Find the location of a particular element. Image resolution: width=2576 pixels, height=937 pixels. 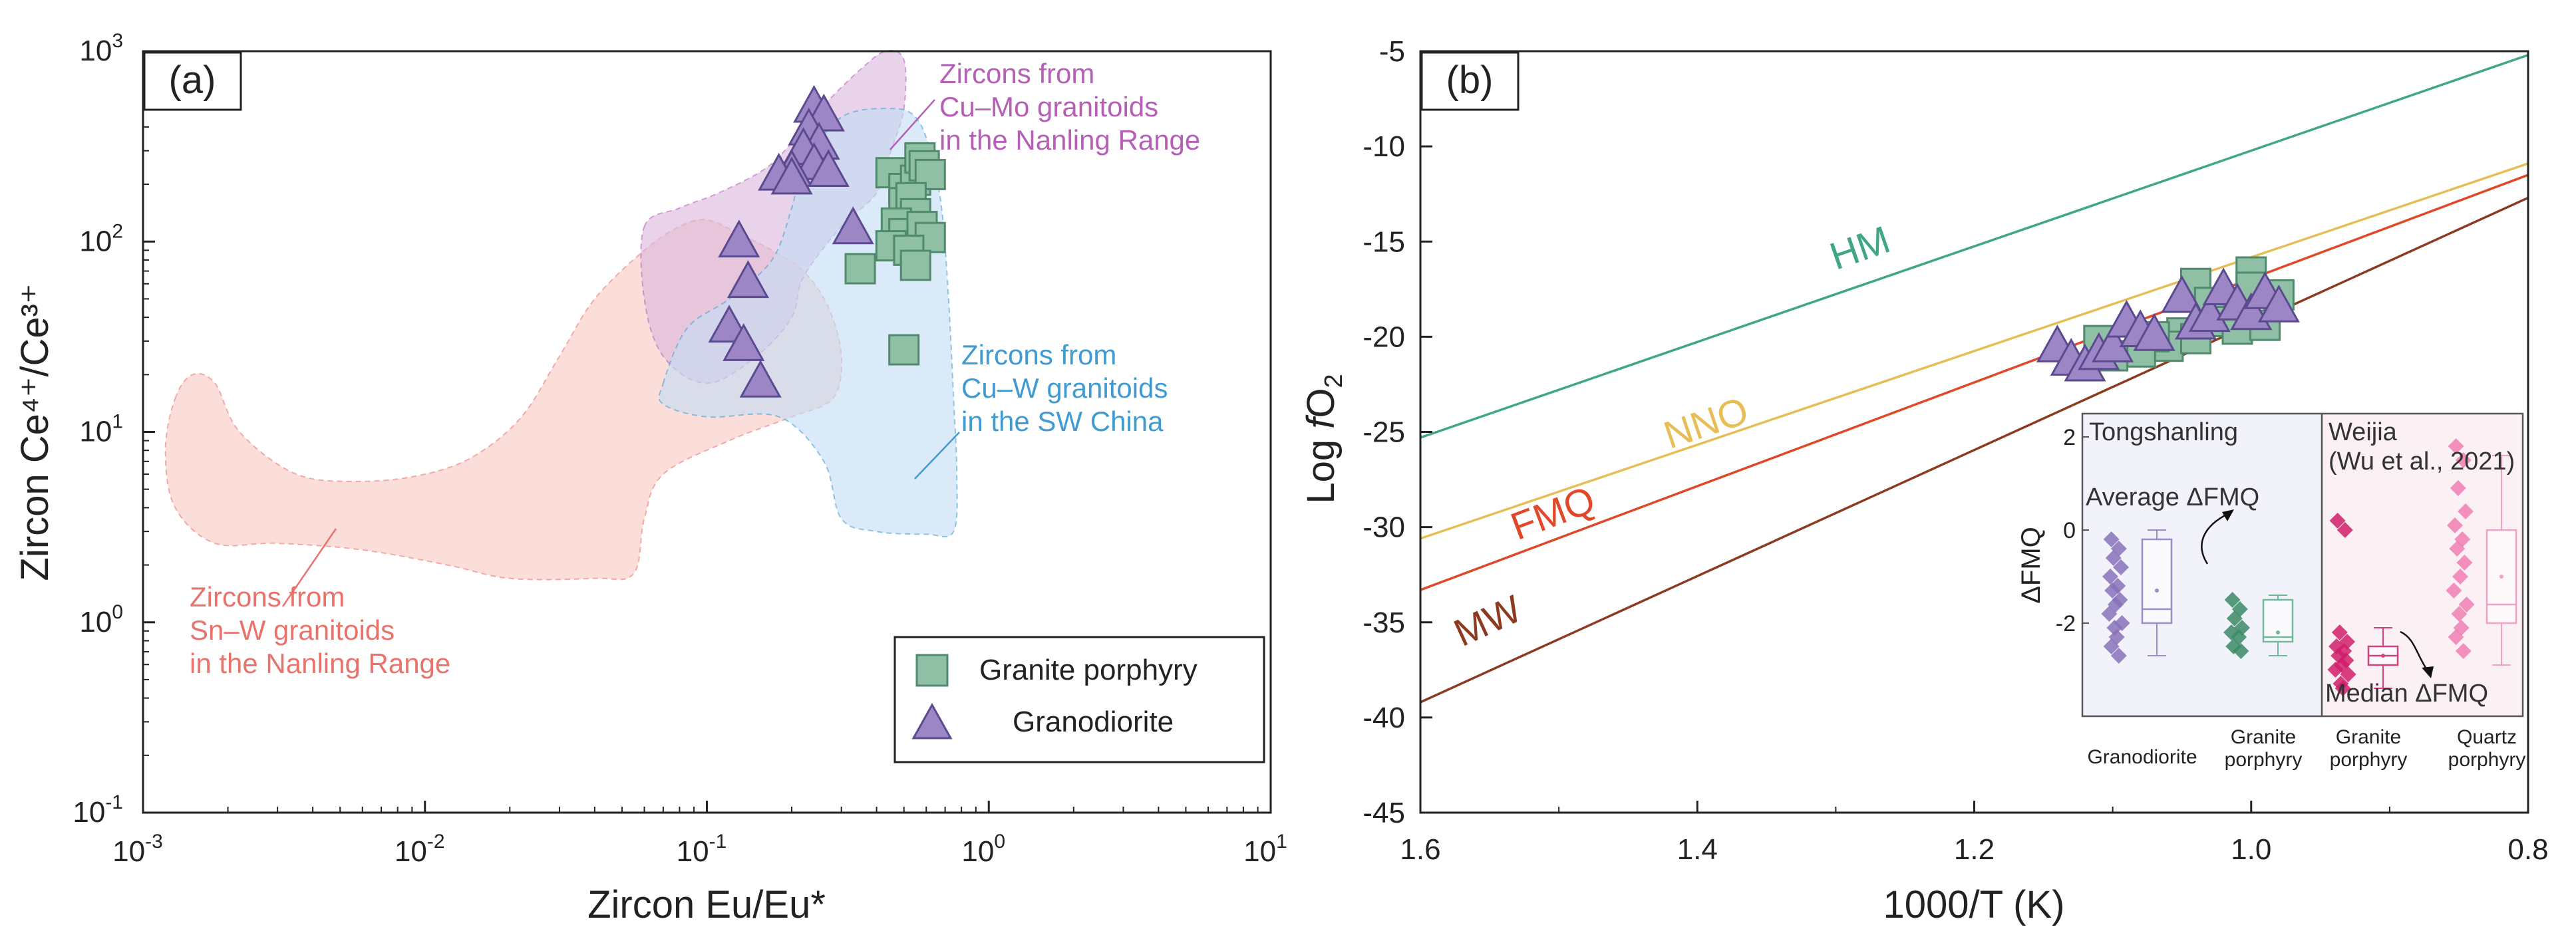

a-x-tick-label-3: 10⁰ is located at coordinates (983, 849).